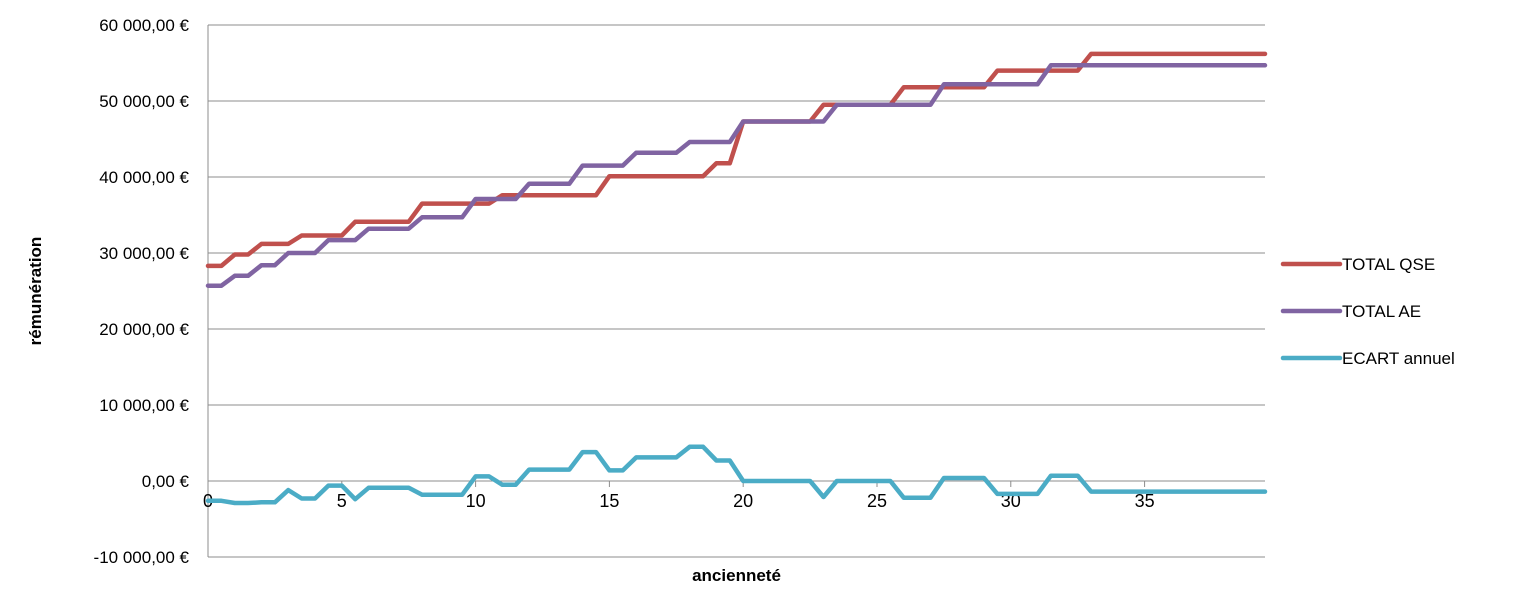 The image size is (1524, 589). Describe the element at coordinates (609, 501) in the screenshot. I see `x-tick-label-3: 15` at that location.